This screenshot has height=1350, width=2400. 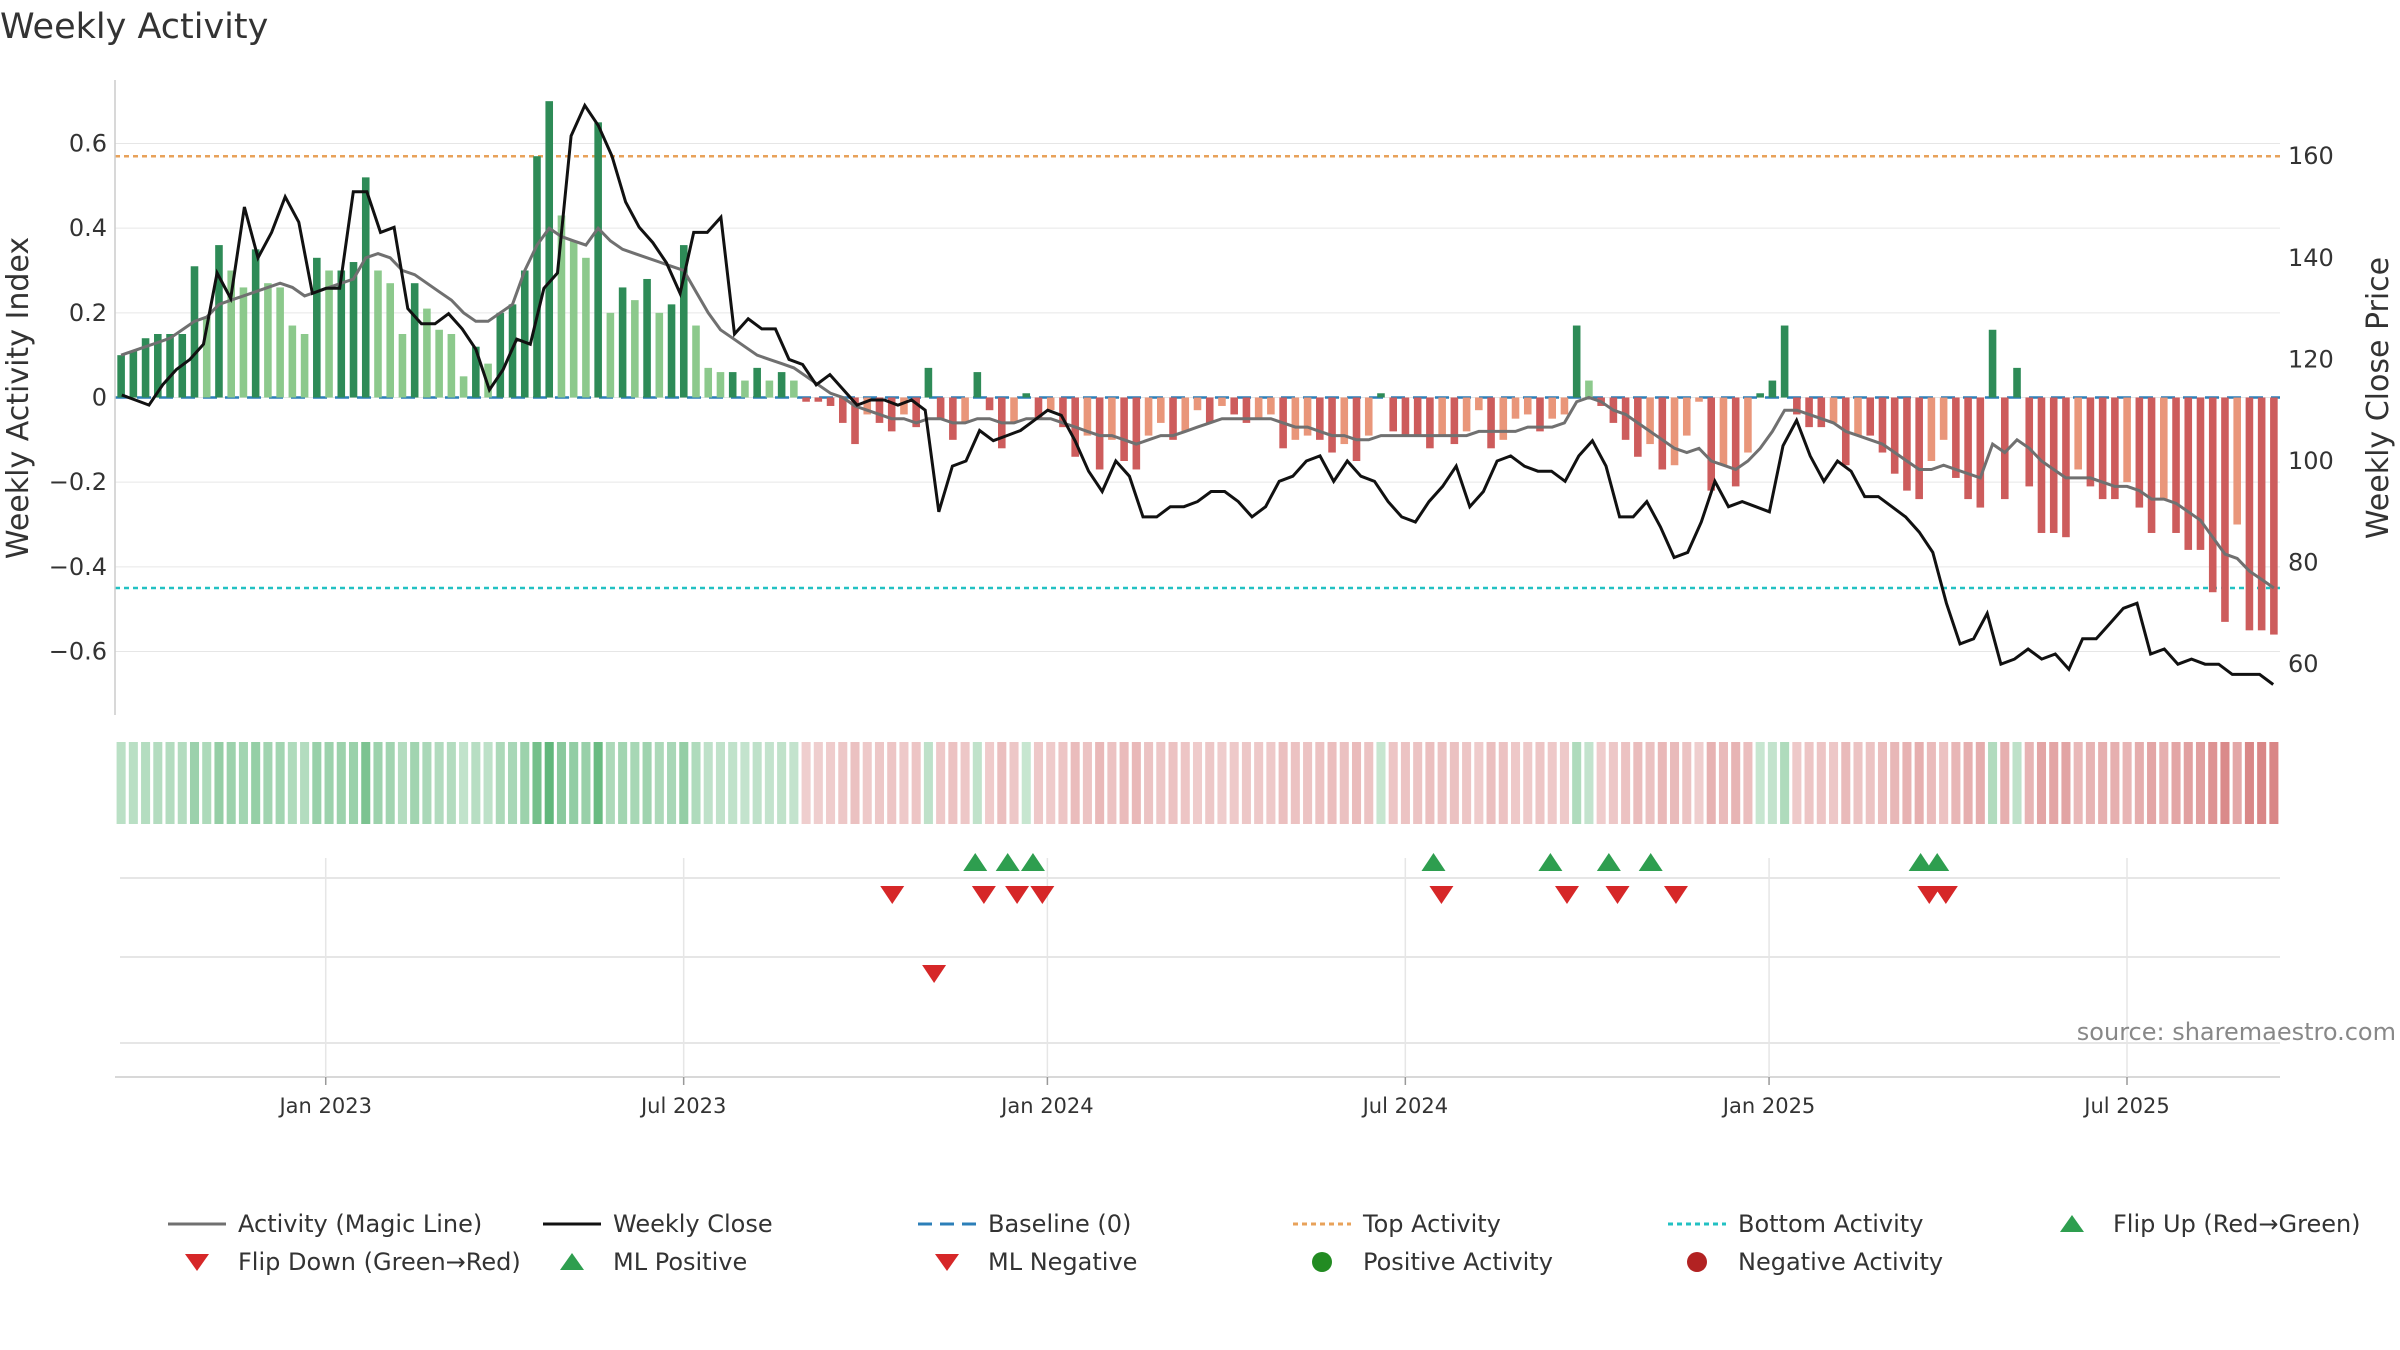 I want to click on legend-dot-icon, so click(x=1322, y=1262).